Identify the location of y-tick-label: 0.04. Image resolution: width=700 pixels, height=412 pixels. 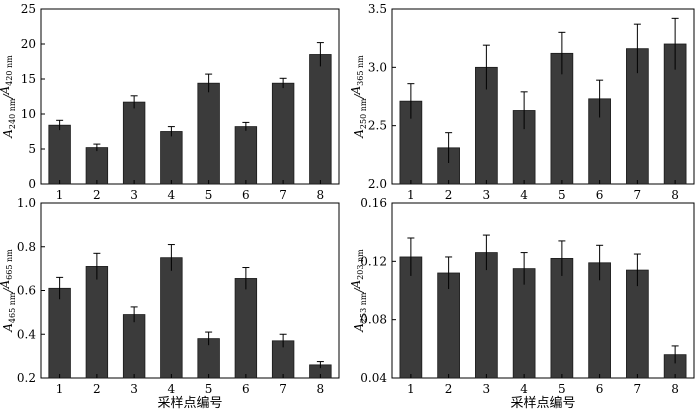
(373, 378).